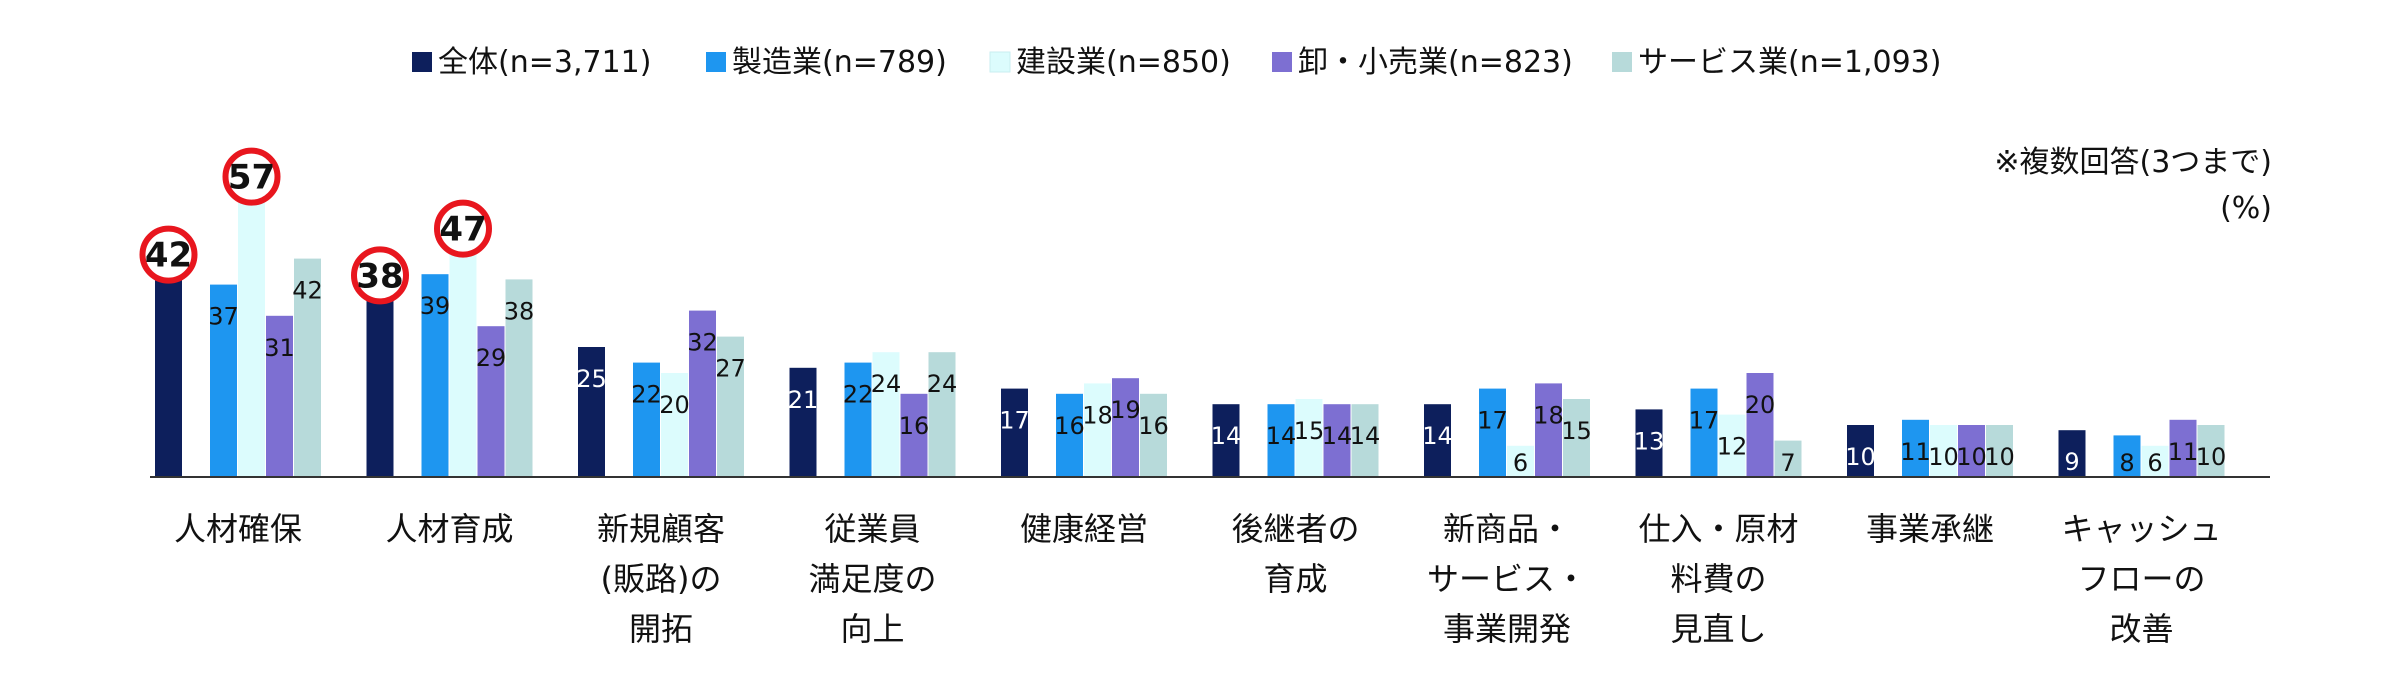  Describe the element at coordinates (803, 400) in the screenshot. I see `data-label: 21` at that location.